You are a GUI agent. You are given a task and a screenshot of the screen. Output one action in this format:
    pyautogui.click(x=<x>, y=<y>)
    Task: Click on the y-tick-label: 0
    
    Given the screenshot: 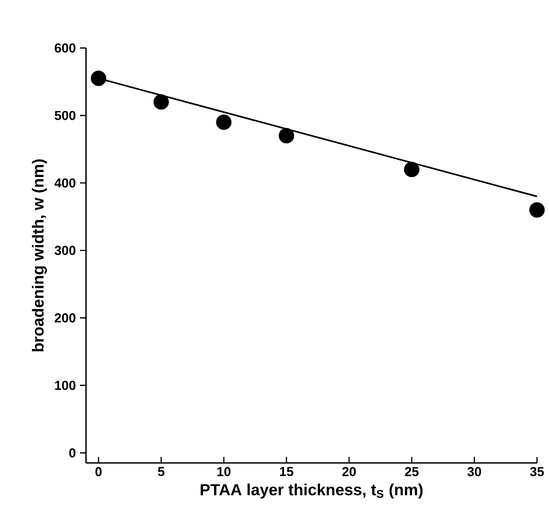 What is the action you would take?
    pyautogui.click(x=72, y=453)
    